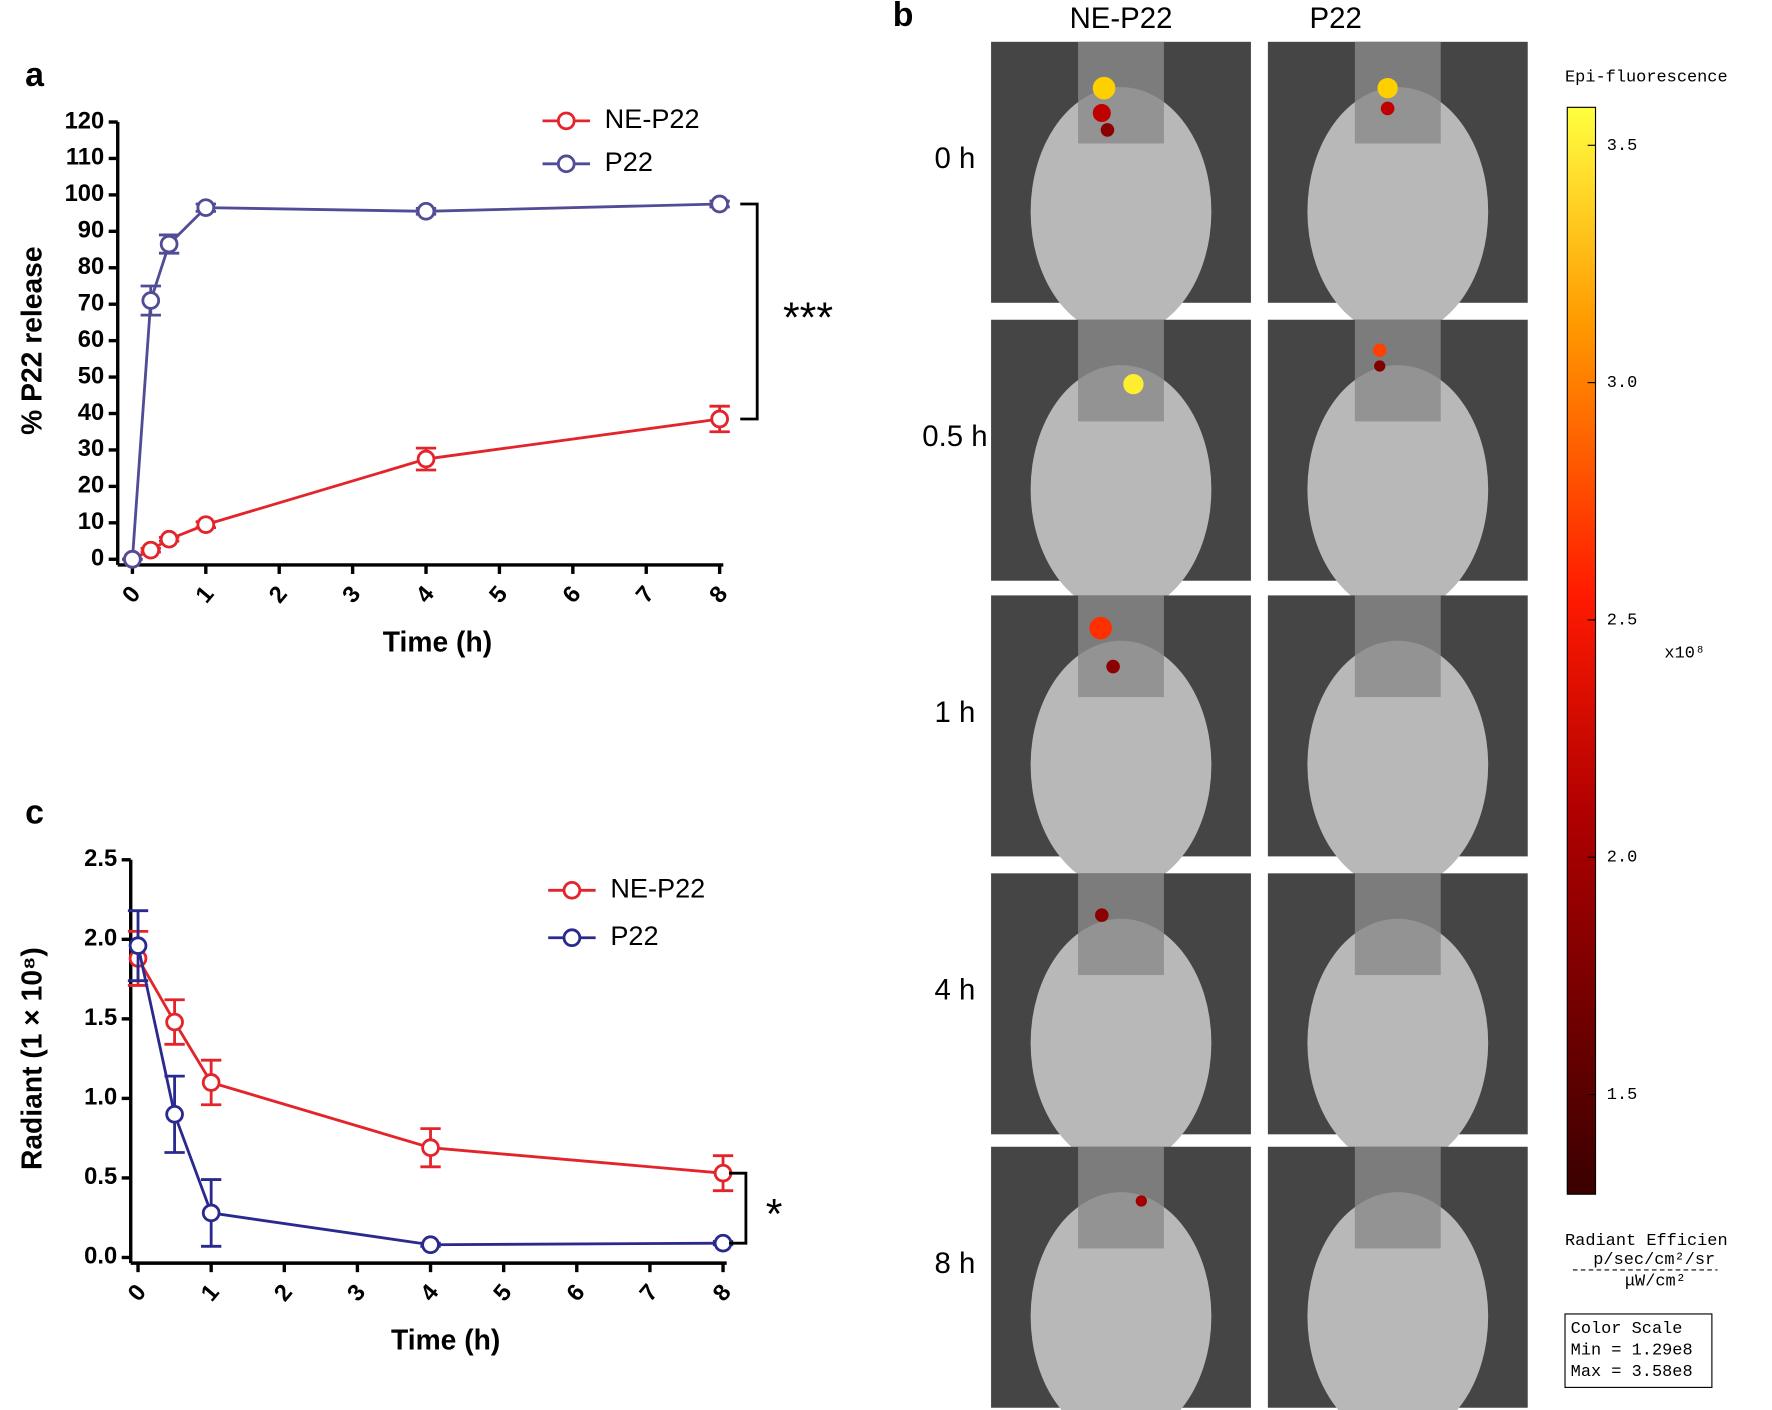 The height and width of the screenshot is (1410, 1772). I want to click on x-tick-label: 0, so click(137, 1293).